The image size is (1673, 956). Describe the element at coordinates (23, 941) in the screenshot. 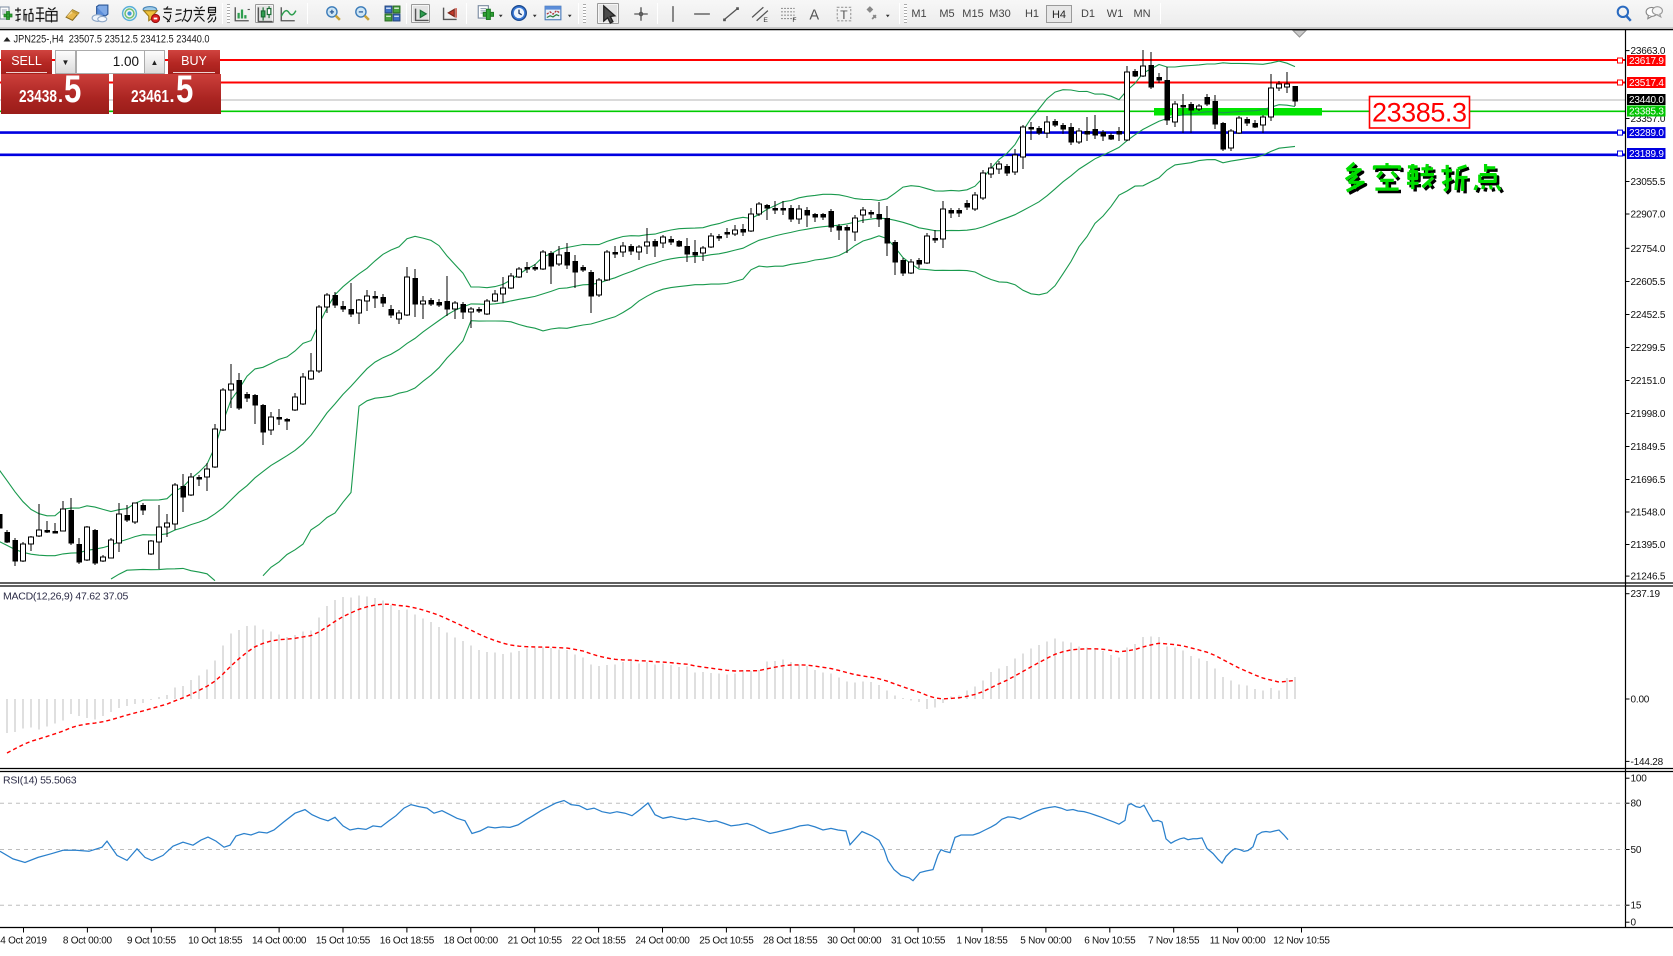

I see `svg-text: 4 Oct 2019` at that location.